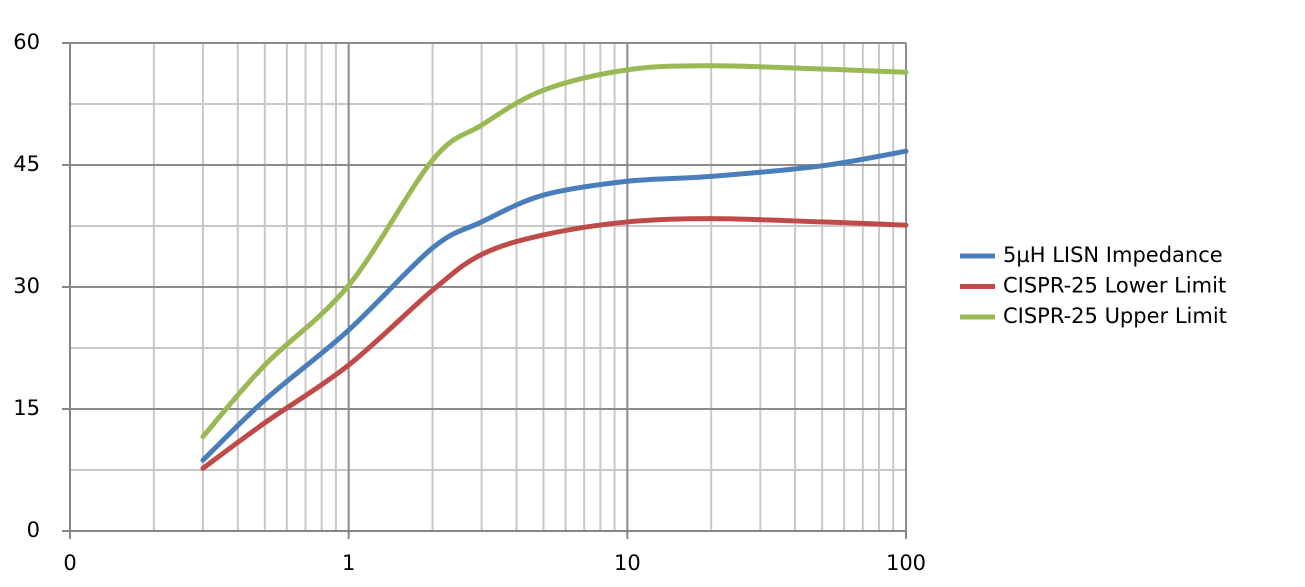 This screenshot has height=587, width=1305. Describe the element at coordinates (906, 563) in the screenshot. I see `x-tick-label: 100` at that location.